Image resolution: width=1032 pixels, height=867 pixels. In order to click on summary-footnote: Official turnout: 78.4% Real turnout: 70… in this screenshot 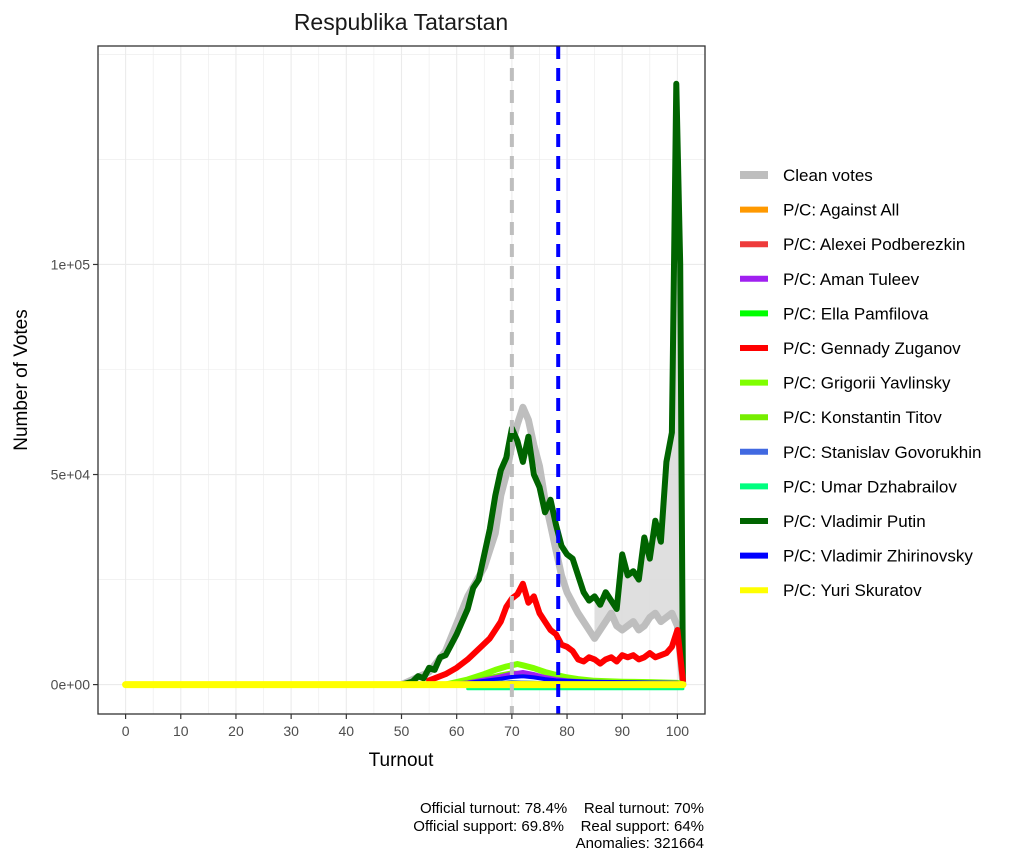, I will do `click(558, 826)`.